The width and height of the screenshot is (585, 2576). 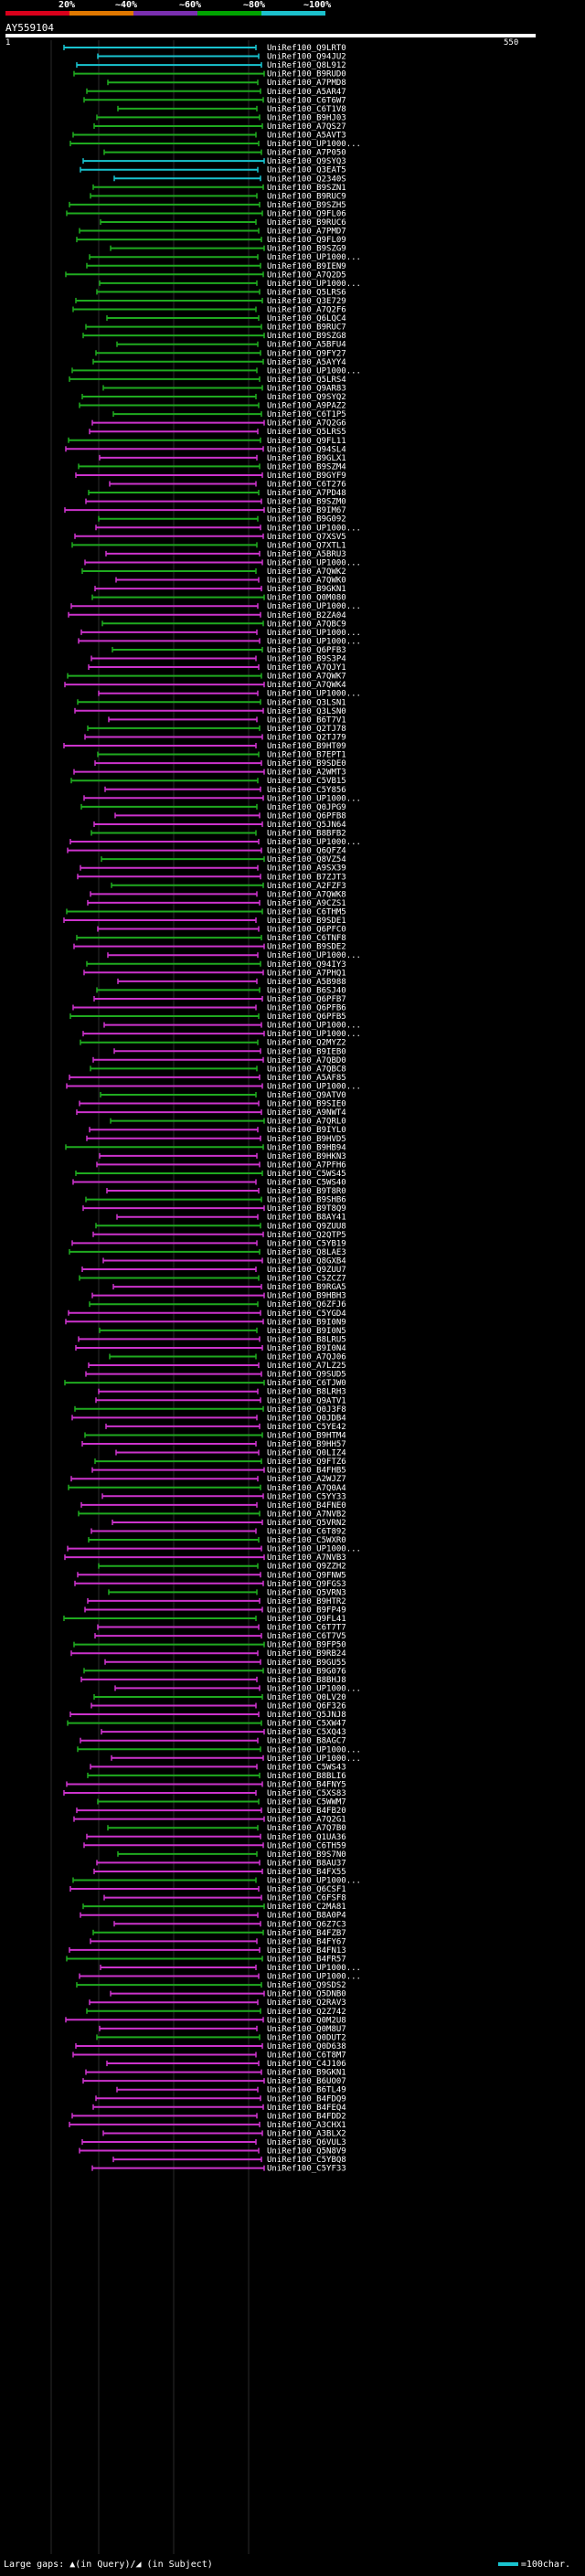 What do you see at coordinates (307, 1218) in the screenshot?
I see `hit-label: UniRef100_B8AY41` at bounding box center [307, 1218].